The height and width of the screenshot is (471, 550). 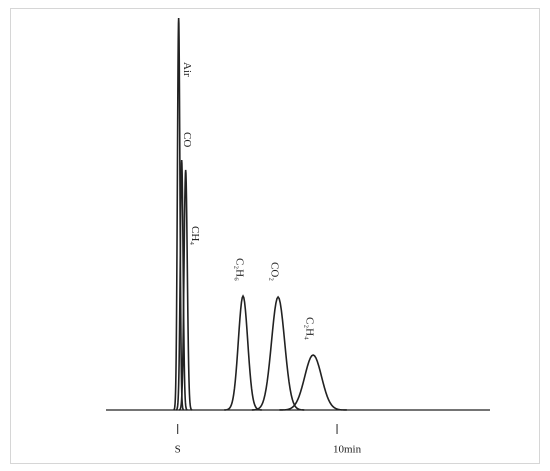 I want to click on peak-label: C₂H₄, so click(x=310, y=328).